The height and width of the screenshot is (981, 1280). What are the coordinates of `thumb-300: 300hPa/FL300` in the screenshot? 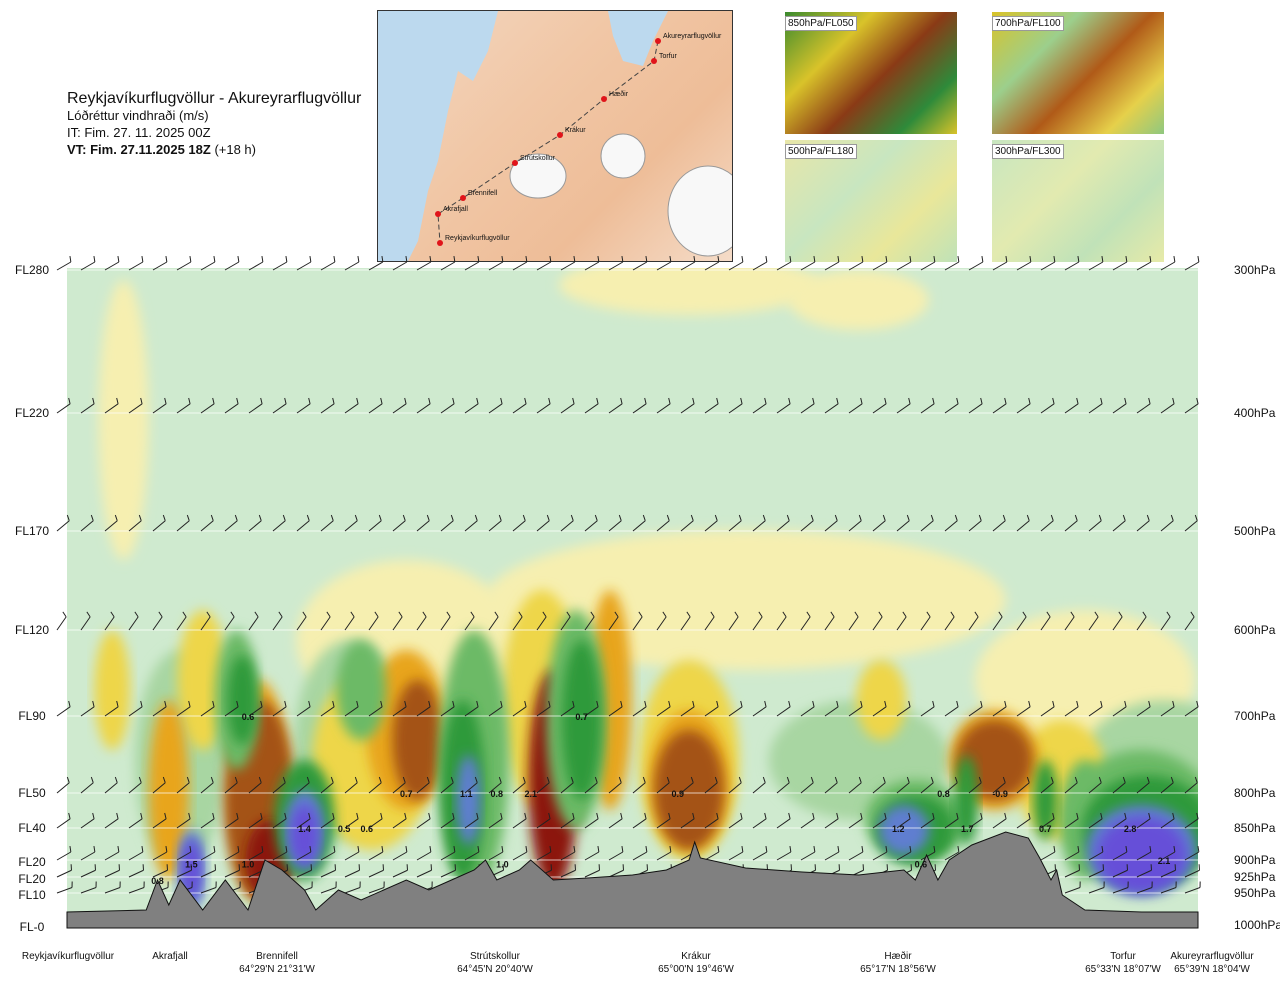 It's located at (1078, 201).